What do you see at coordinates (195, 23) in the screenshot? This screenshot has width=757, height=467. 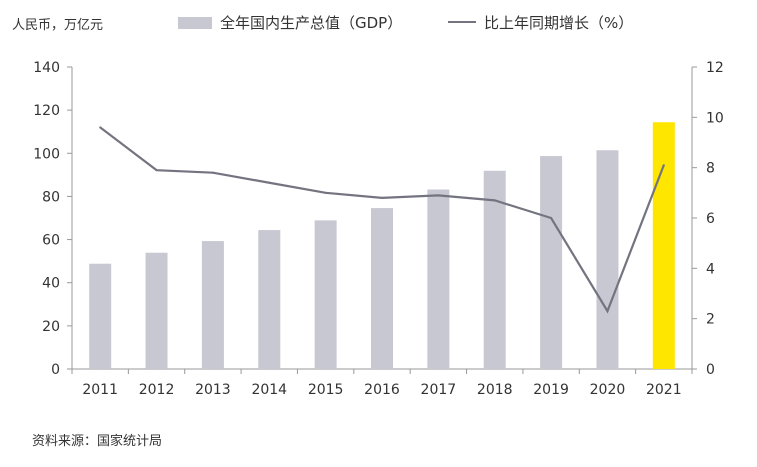 I see `legend-gdp-swatch` at bounding box center [195, 23].